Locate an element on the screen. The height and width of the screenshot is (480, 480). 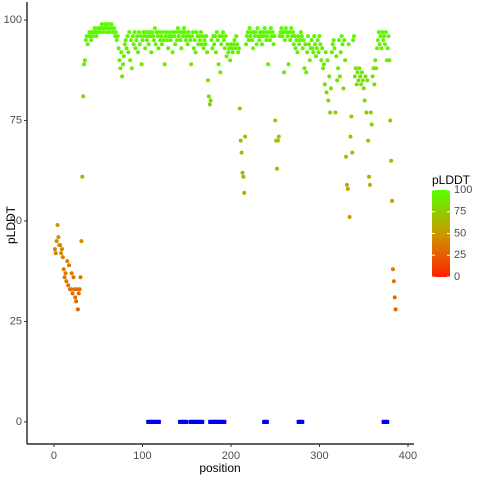
colorbar-tick-label: 0 is located at coordinates (457, 277).